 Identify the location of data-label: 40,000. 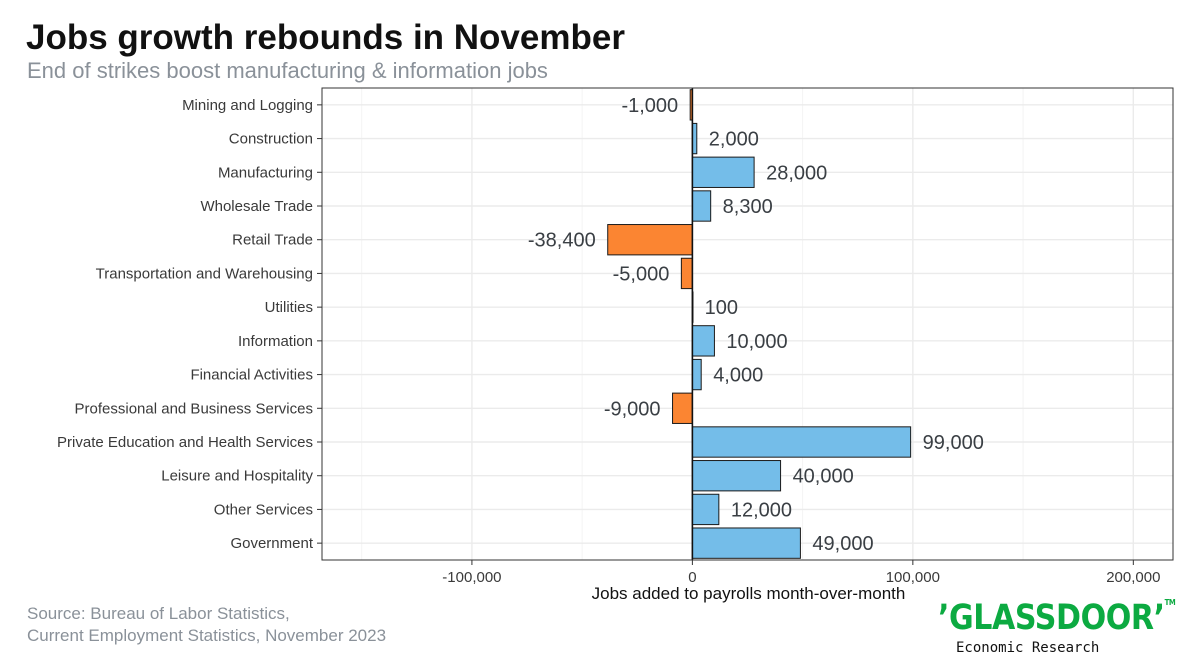
(823, 477).